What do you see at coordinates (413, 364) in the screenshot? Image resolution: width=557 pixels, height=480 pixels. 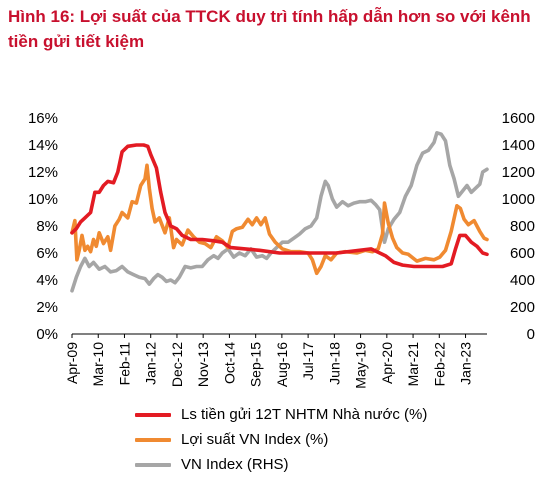 I see `x-tick-label: Mar-21` at bounding box center [413, 364].